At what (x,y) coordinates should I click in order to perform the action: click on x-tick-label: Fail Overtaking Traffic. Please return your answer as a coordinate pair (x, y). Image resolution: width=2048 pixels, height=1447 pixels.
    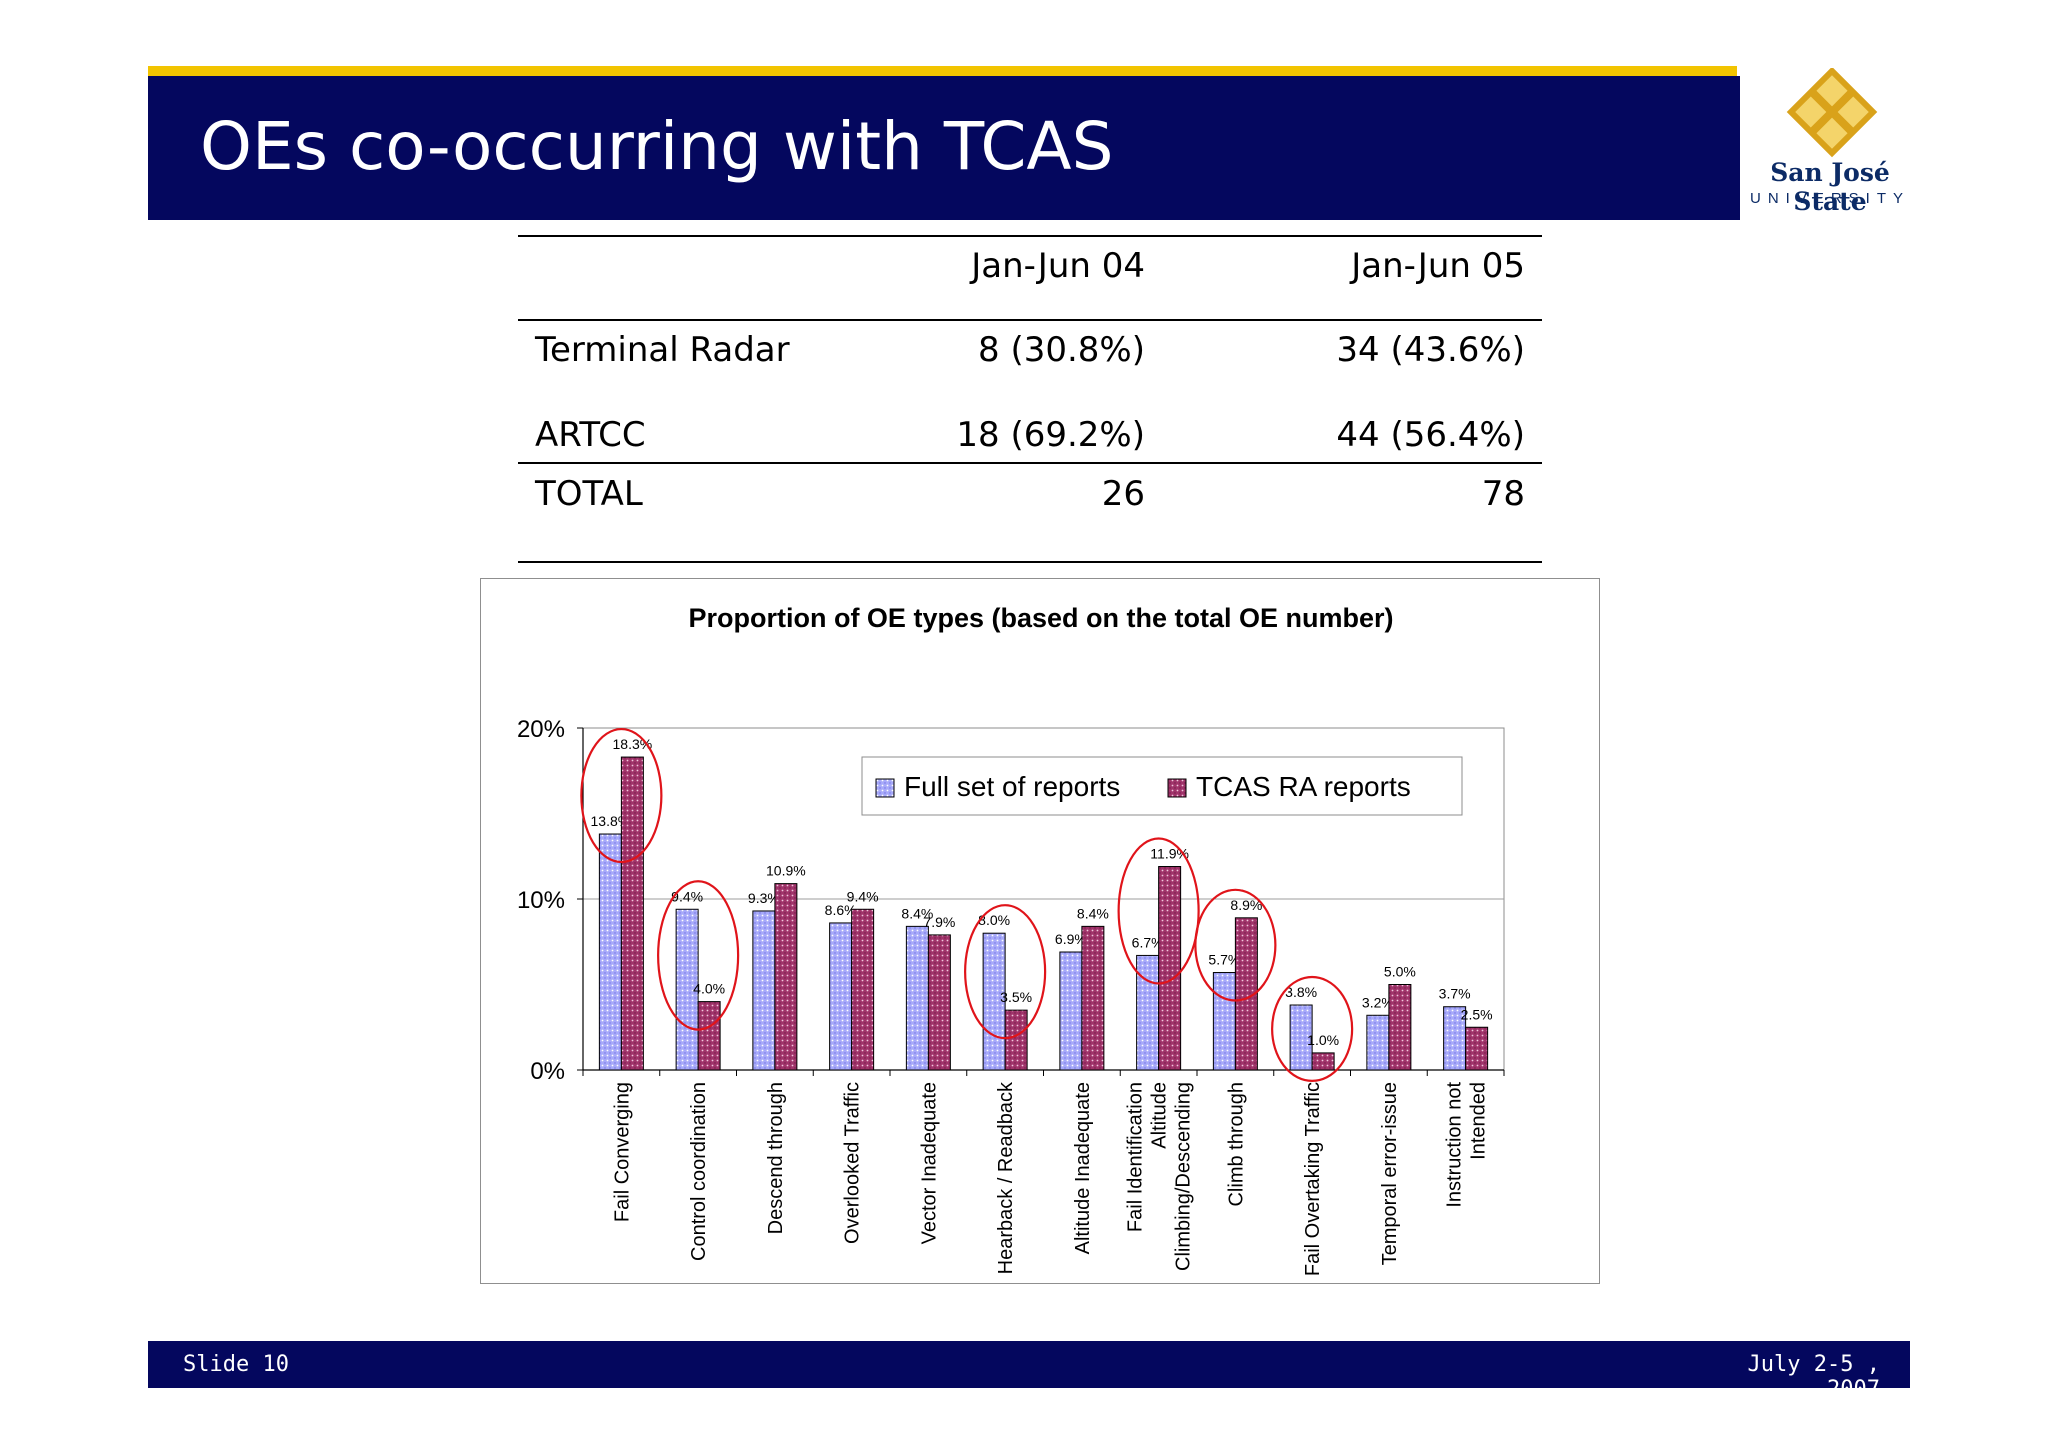
    Looking at the image, I should click on (1313, 1179).